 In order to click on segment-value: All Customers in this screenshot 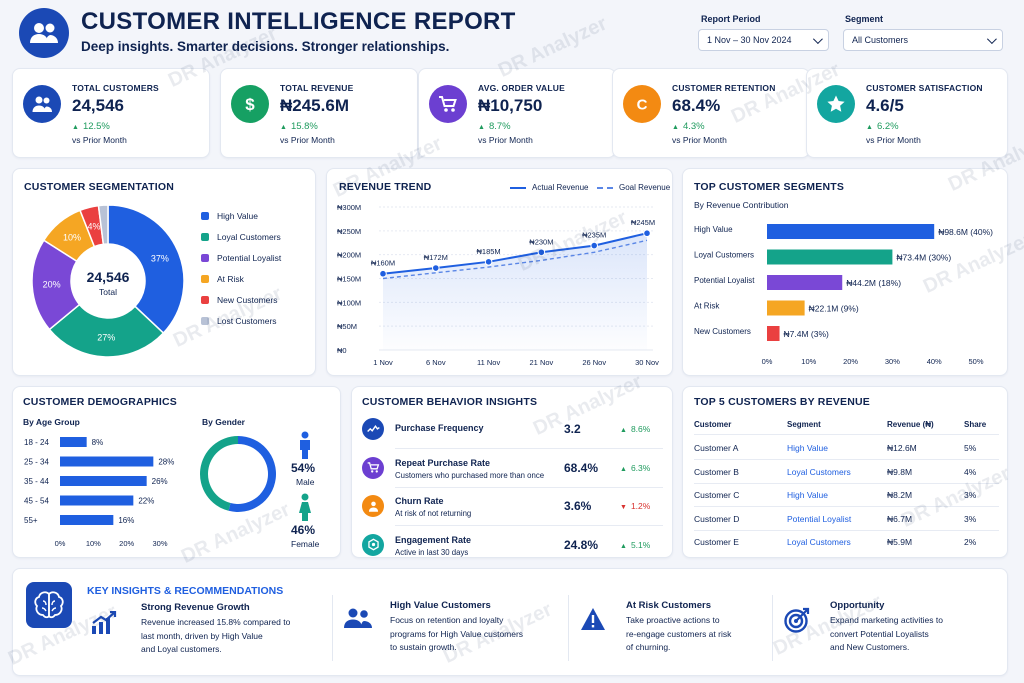, I will do `click(880, 40)`.